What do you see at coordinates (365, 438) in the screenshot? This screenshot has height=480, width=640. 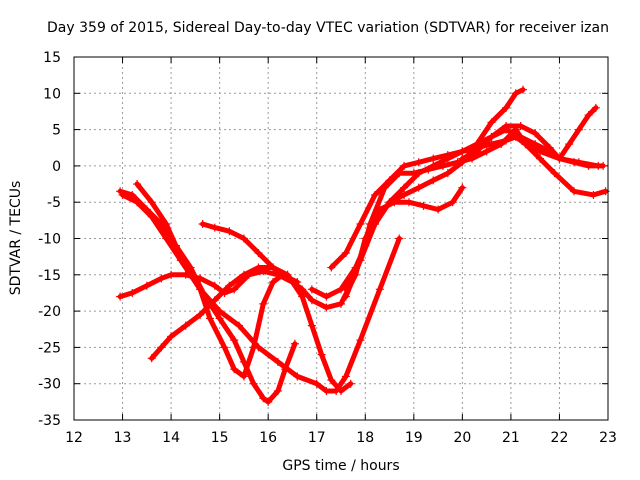 I see `x-tick-label: 18` at bounding box center [365, 438].